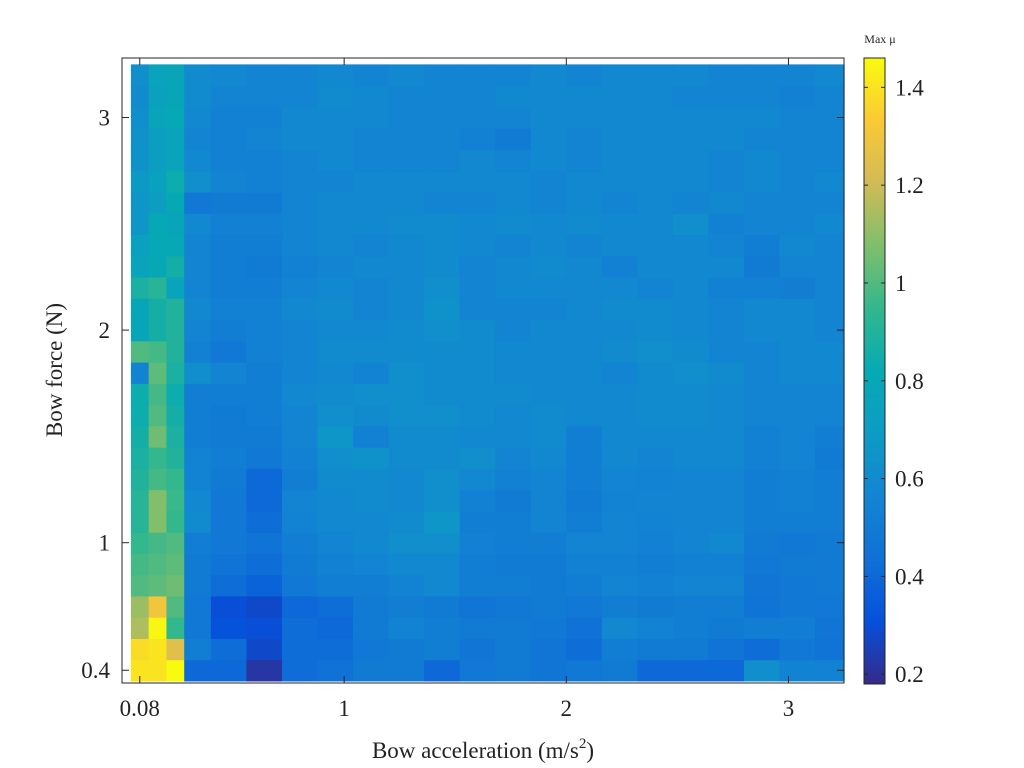  I want to click on x-axis-label-text: Bow acceleration (m/s, so click(475, 750).